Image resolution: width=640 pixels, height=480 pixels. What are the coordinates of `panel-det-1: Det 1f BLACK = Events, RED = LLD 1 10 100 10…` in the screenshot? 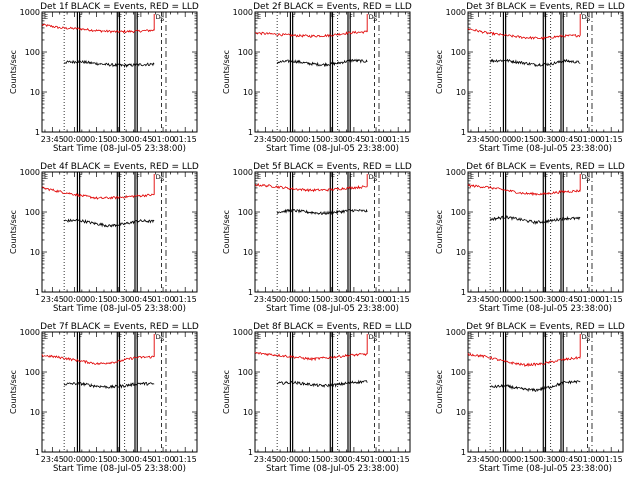 It's located at (104, 78).